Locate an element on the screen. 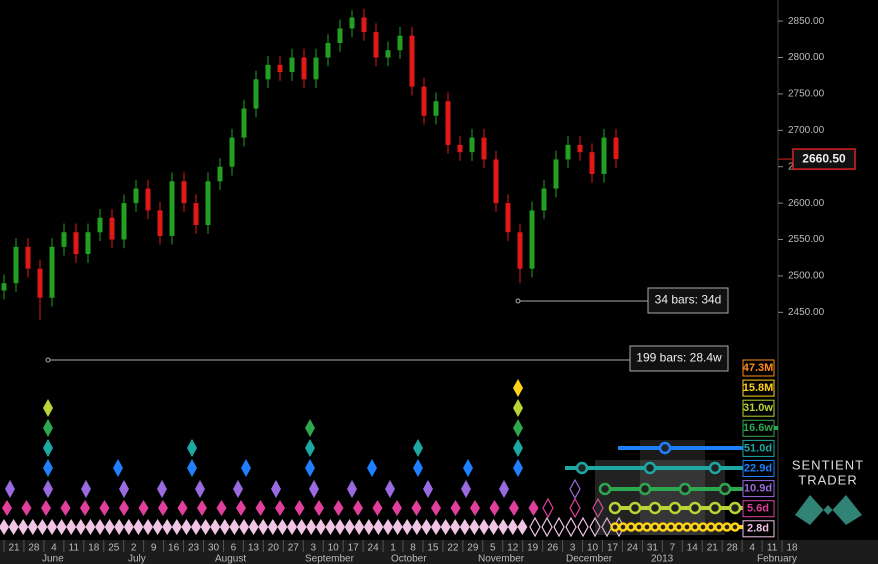 The width and height of the screenshot is (878, 564). x-day-label: 7 is located at coordinates (673, 548).